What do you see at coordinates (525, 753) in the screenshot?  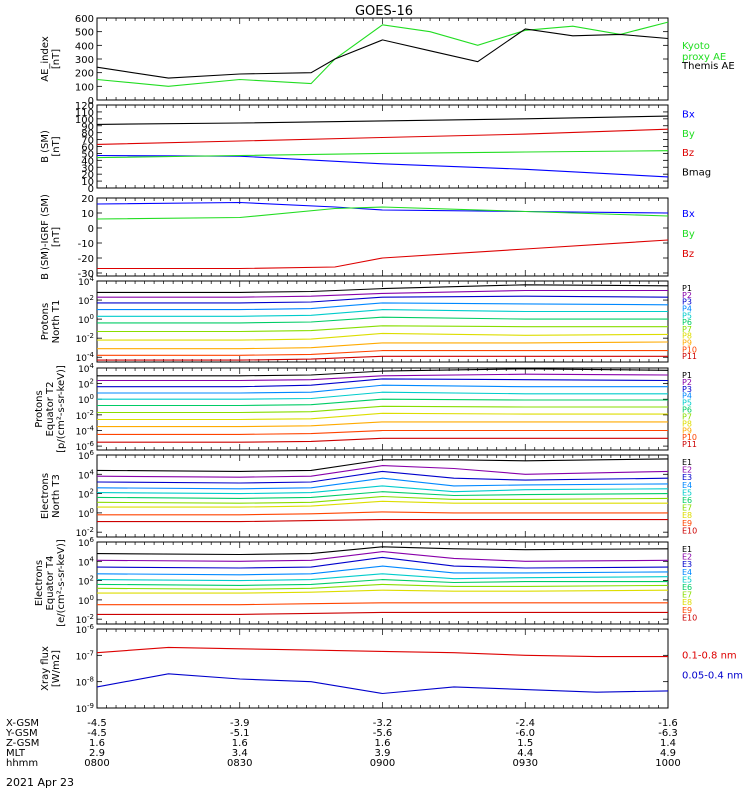 I see `orbit-value: 4.4` at bounding box center [525, 753].